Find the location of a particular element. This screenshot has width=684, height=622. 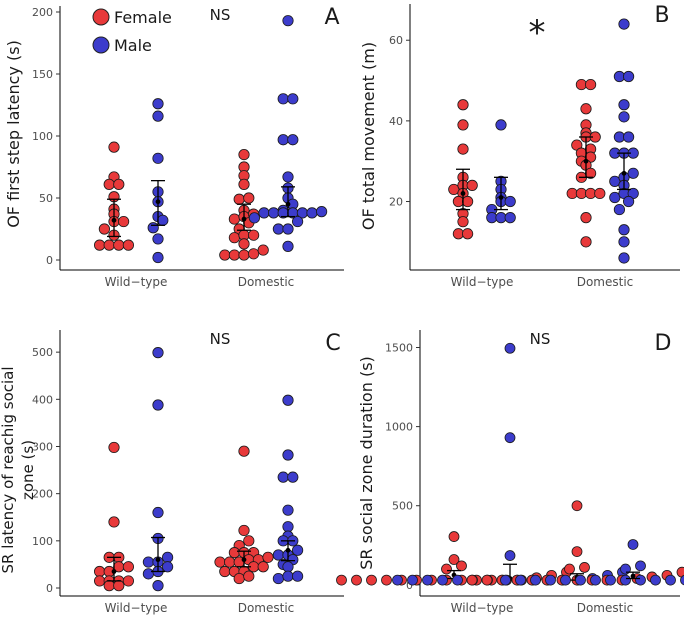

panel-b-points is located at coordinates (543, 141).